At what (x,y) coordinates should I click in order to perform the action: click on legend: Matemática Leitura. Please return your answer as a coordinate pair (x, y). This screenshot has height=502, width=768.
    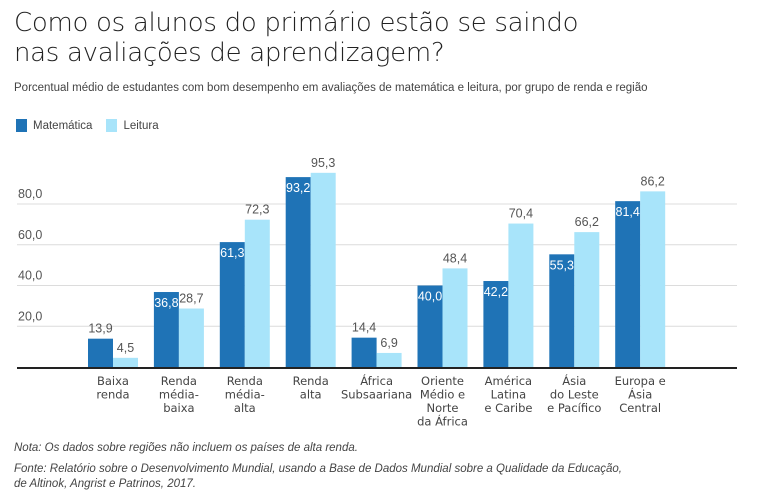
    Looking at the image, I should click on (94, 125).